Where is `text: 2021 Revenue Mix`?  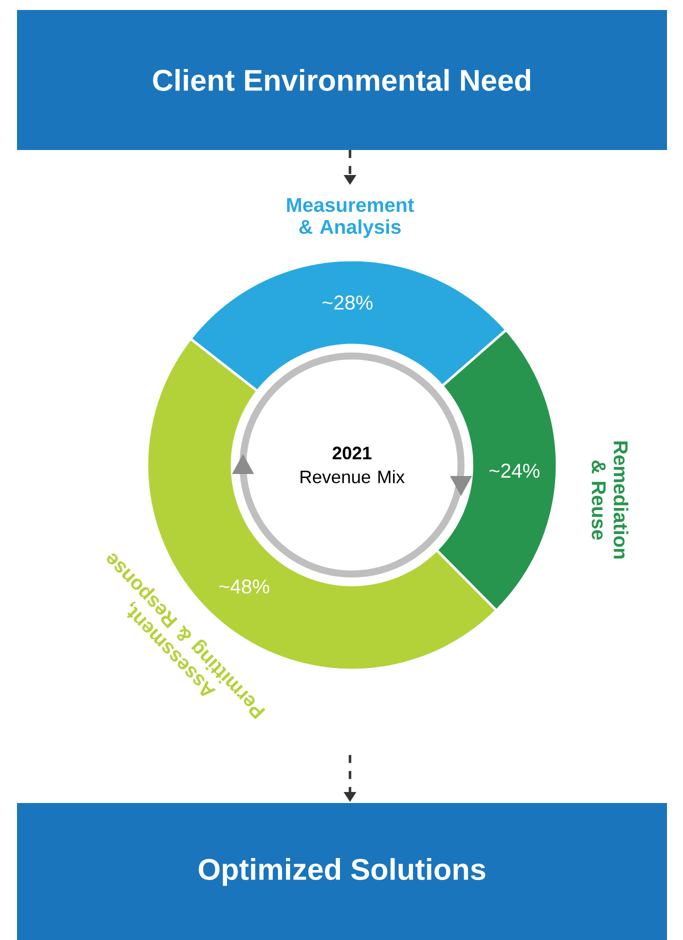
text: 2021 Revenue Mix is located at coordinates (352, 465).